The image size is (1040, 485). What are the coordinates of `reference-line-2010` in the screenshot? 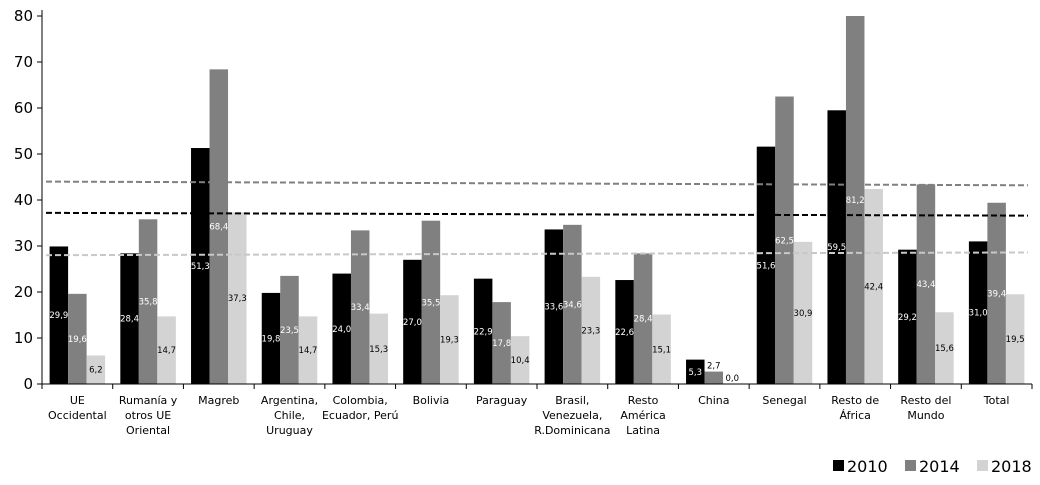 It's located at (537, 214).